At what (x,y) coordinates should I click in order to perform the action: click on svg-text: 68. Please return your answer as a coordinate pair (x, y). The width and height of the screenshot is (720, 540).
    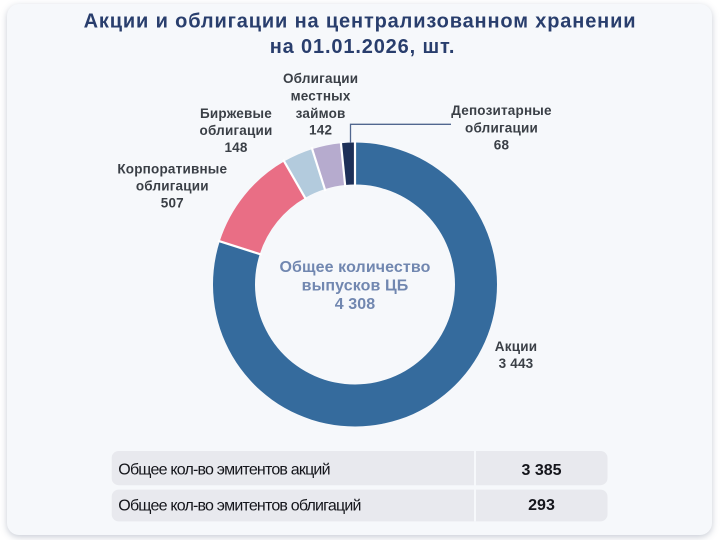
    Looking at the image, I should click on (502, 145).